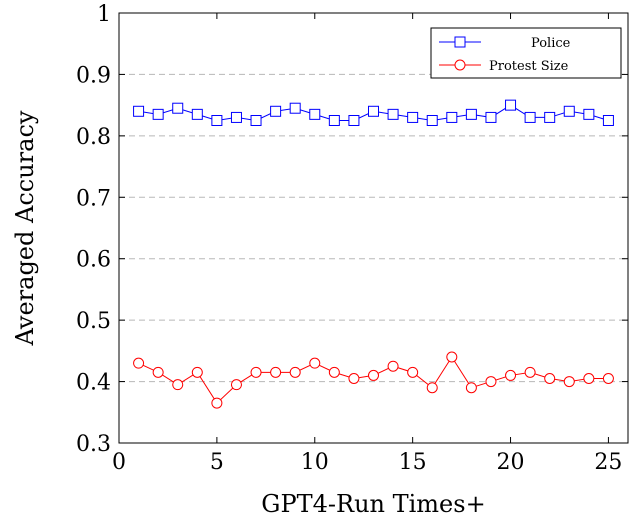 The image size is (632, 523). Describe the element at coordinates (526, 53) in the screenshot. I see `legend: Police Protest Size` at that location.